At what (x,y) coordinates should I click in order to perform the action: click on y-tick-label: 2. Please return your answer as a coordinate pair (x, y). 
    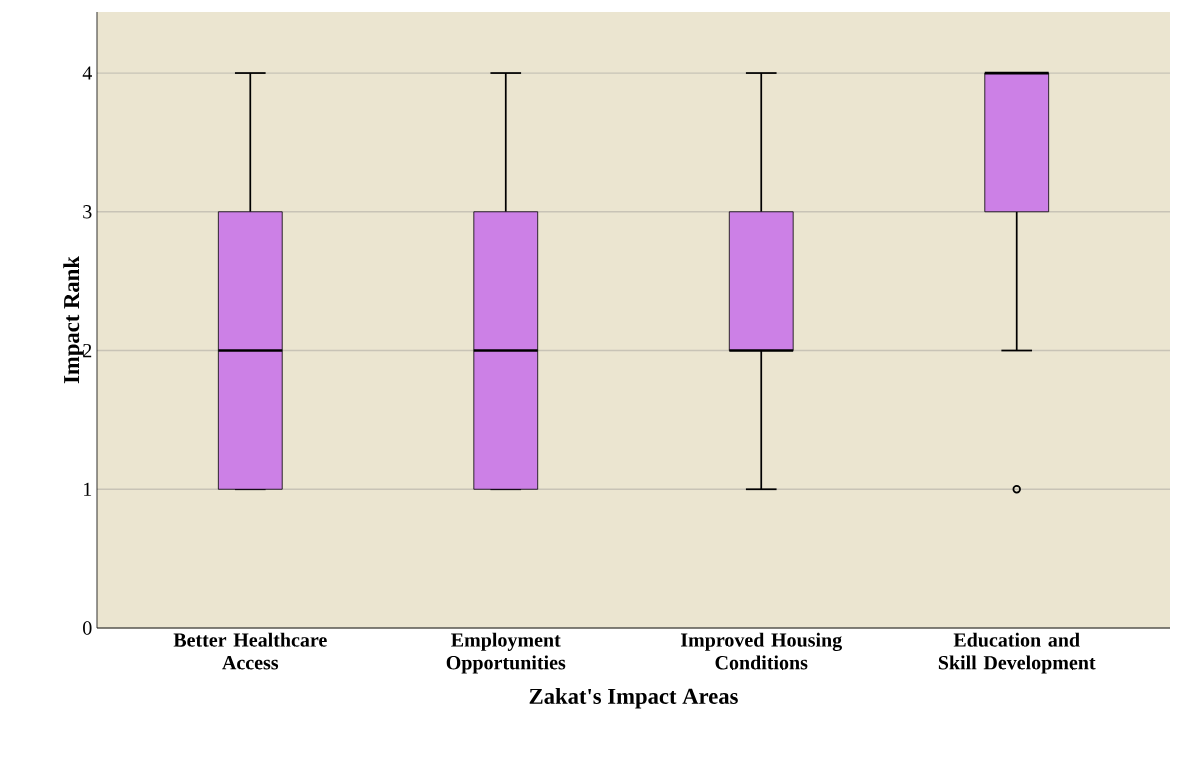
    Looking at the image, I should click on (87, 350).